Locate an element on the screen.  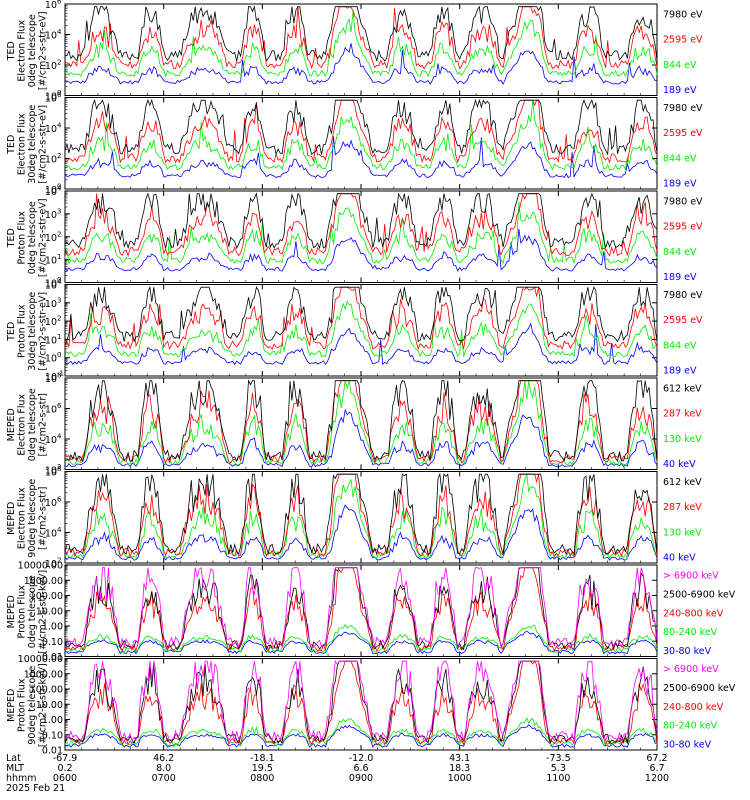
y-tick-label: 0.01 is located at coordinates (52, 657).